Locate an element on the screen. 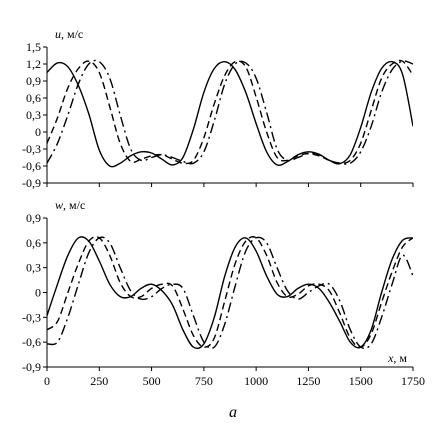 The image size is (432, 423). x-tick-label: 1750 is located at coordinates (413, 381).